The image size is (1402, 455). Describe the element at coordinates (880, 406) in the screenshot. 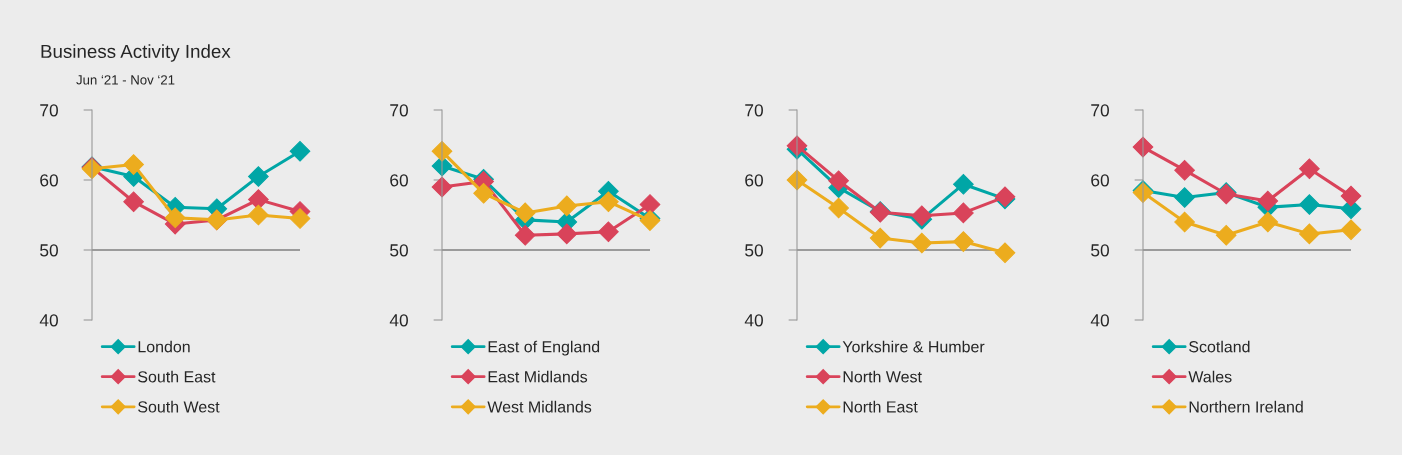

I see `legend-label: North East` at that location.